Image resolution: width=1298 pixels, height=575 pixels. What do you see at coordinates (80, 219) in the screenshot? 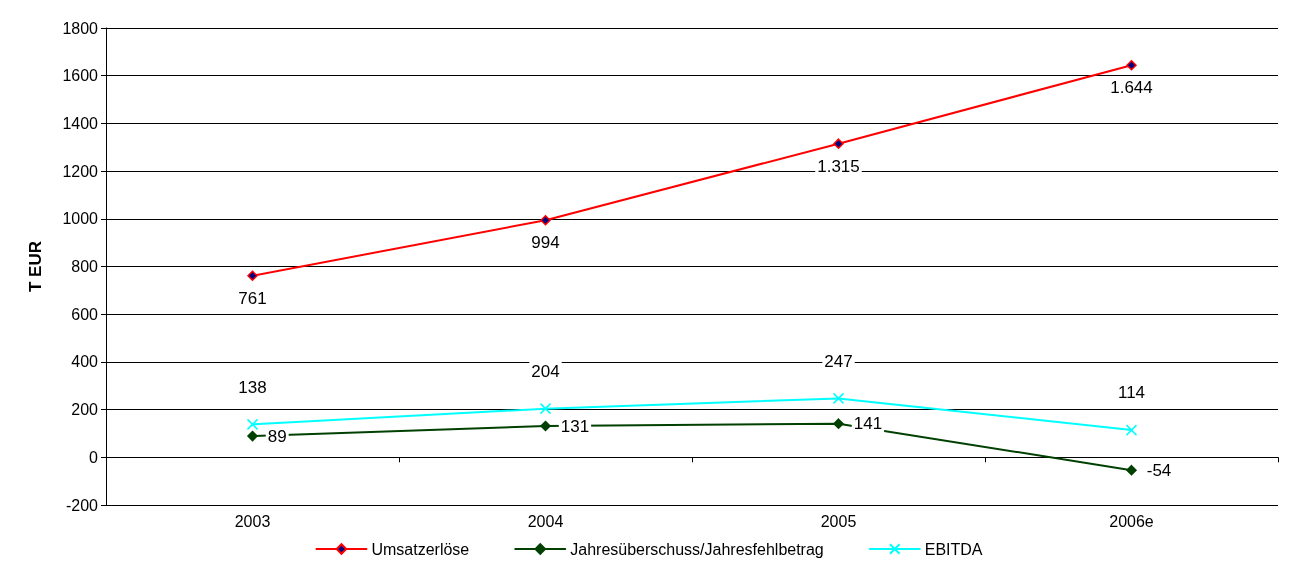
I see `y-tick-label: 1000` at bounding box center [80, 219].